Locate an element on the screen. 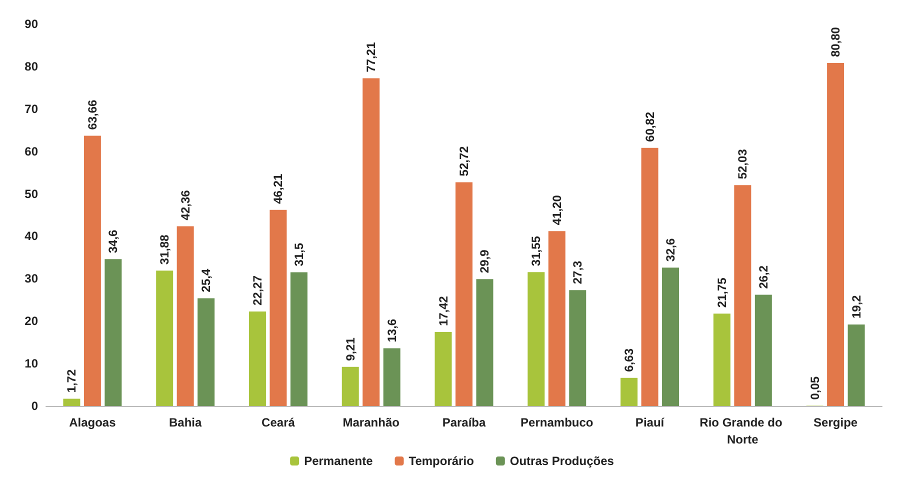 This screenshot has height=484, width=904. data-label: 42,36 is located at coordinates (185, 205).